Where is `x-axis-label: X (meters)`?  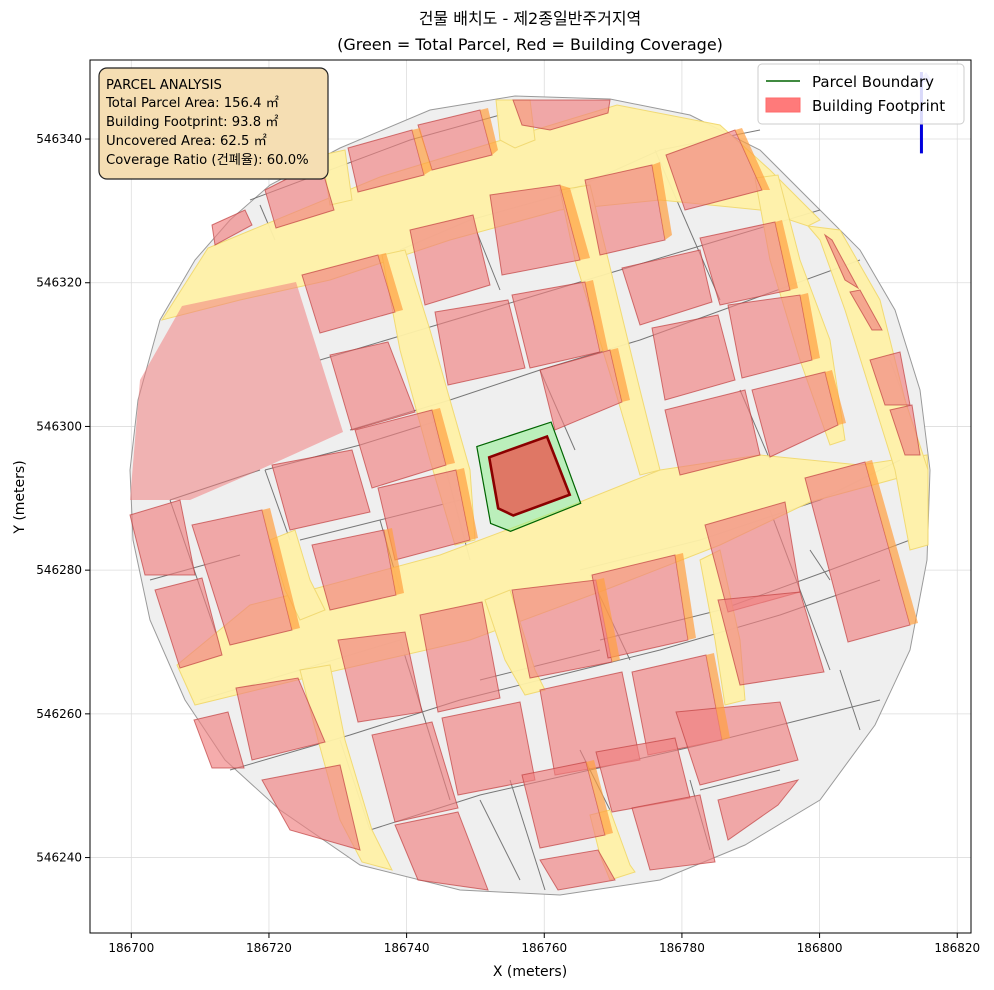 x-axis-label: X (meters) is located at coordinates (530, 972).